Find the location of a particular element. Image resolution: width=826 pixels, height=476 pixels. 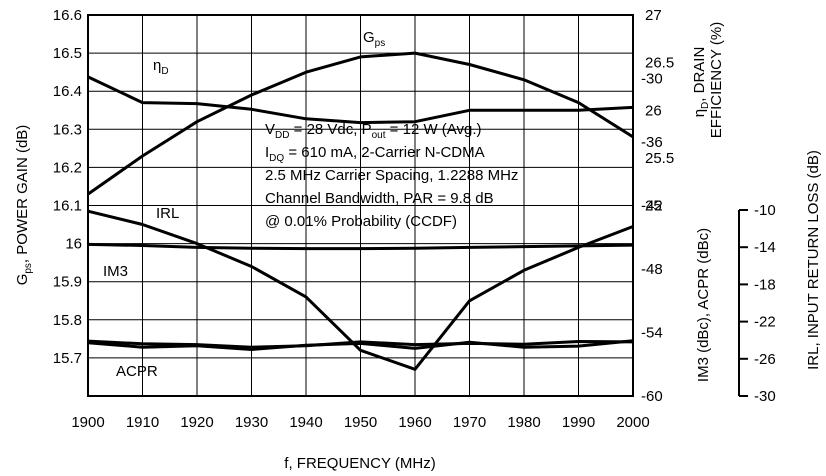

gps-tick-label: 16.3 is located at coordinates (67, 129).